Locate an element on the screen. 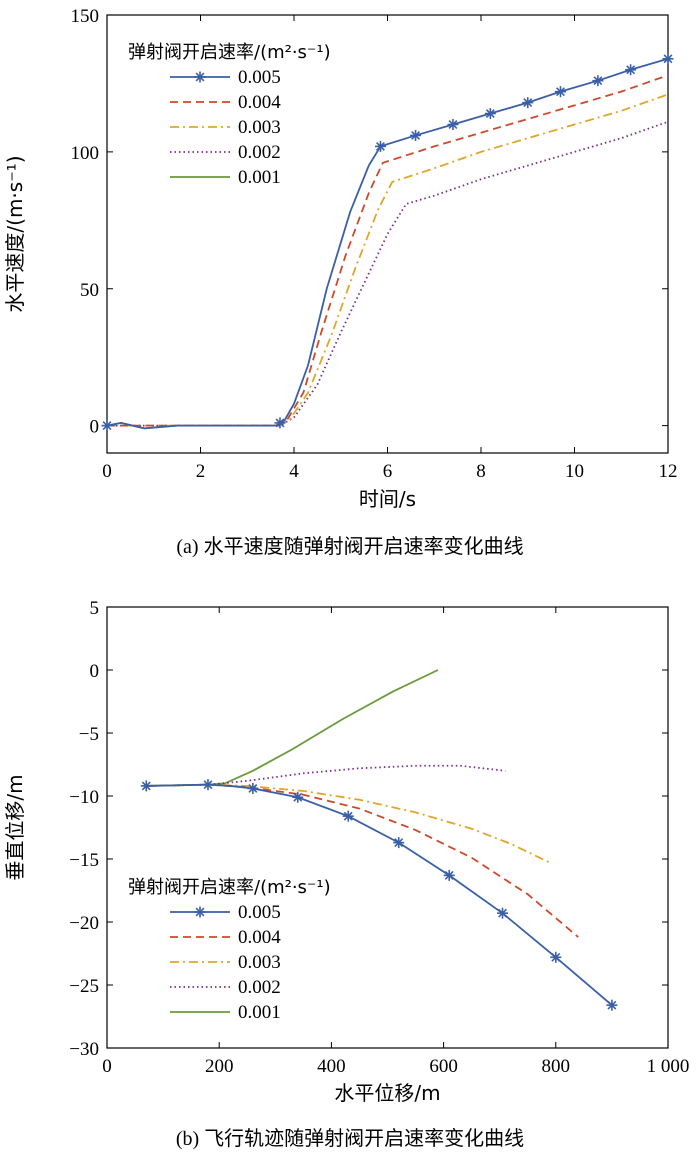  y-tick-label-a: 0 is located at coordinates (95, 427).